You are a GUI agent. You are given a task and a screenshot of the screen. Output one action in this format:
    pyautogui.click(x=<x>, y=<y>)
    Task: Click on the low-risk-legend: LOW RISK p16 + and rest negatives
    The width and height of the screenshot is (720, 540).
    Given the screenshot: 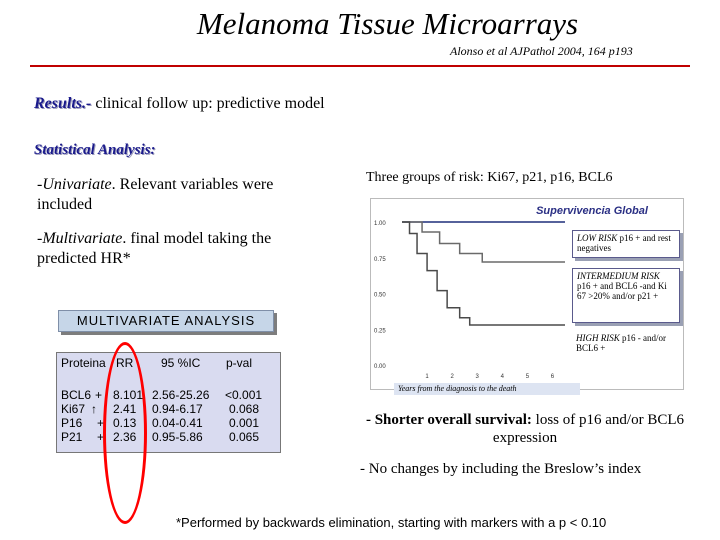 What is the action you would take?
    pyautogui.click(x=626, y=244)
    